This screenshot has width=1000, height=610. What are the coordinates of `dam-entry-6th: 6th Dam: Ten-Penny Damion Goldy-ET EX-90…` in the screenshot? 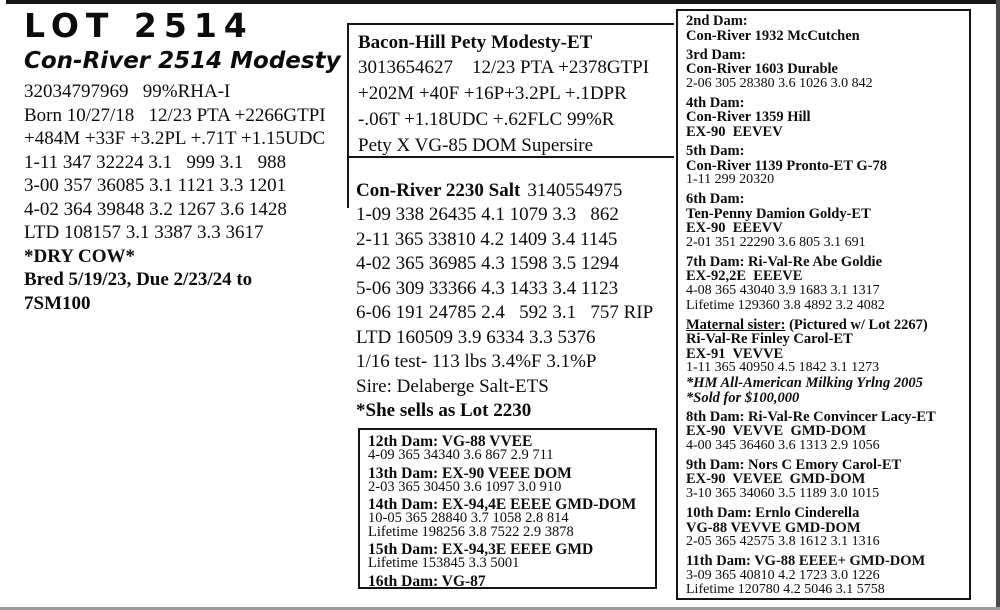 It's located at (825, 221).